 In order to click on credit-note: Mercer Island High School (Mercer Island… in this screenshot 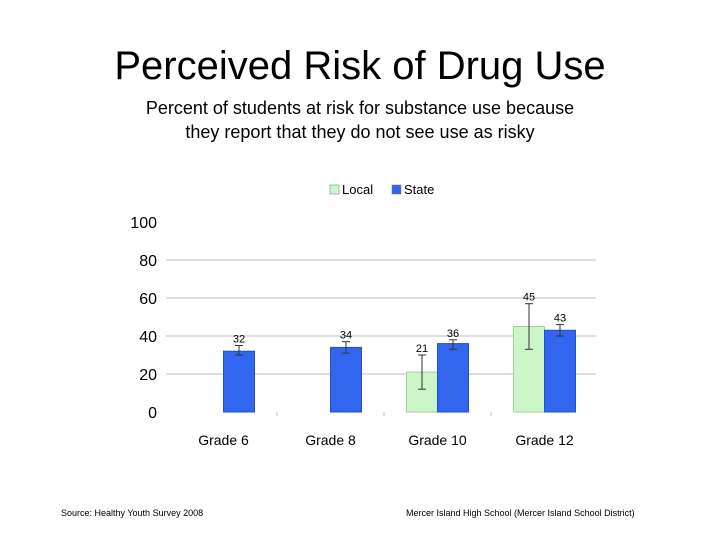, I will do `click(520, 513)`.